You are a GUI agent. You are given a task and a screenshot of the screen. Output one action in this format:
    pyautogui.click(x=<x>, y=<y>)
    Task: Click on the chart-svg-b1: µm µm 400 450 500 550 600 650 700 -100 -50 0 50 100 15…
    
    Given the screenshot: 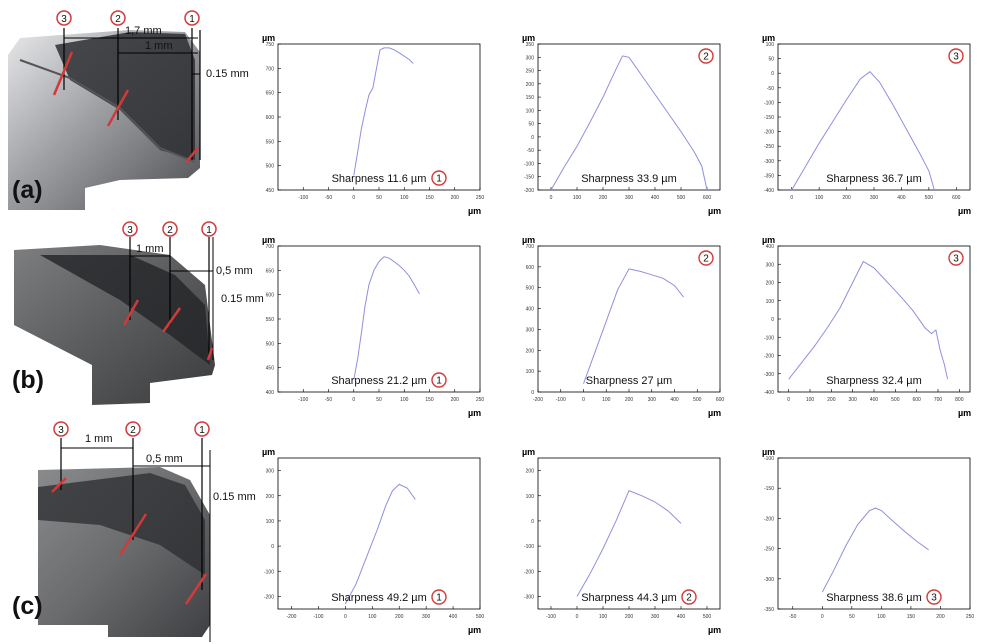 What is the action you would take?
    pyautogui.click(x=373, y=326)
    